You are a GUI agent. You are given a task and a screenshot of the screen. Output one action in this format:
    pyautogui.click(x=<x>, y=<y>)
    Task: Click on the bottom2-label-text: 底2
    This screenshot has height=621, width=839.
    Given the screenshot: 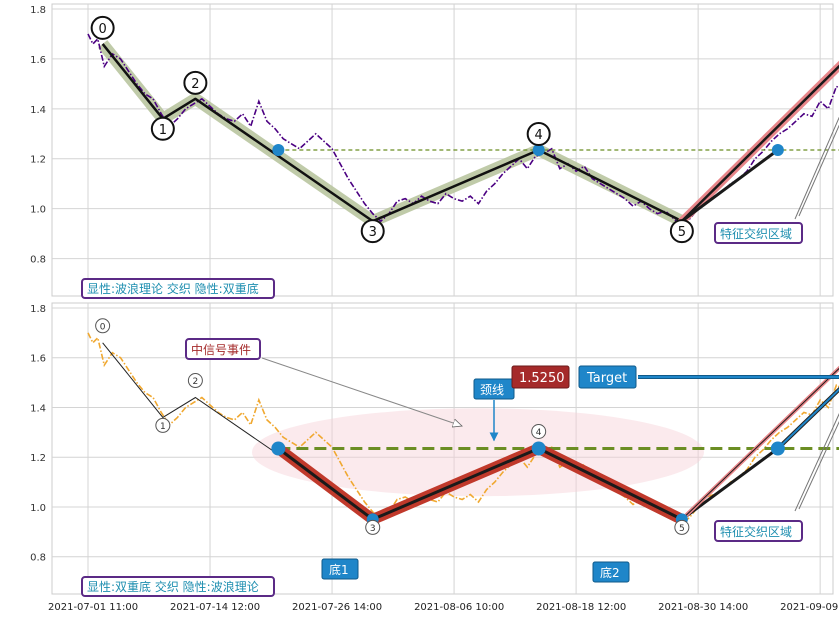 What is the action you would take?
    pyautogui.click(x=610, y=572)
    